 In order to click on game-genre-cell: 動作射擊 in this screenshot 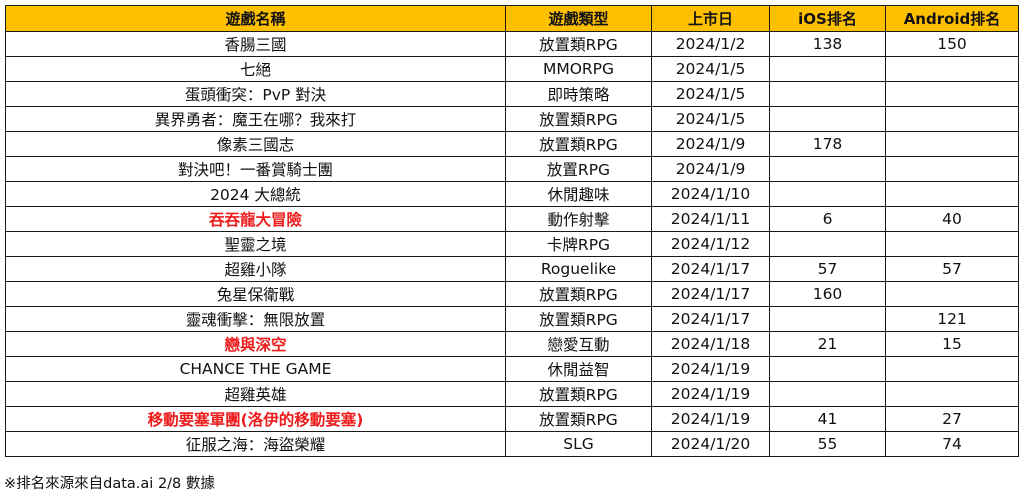, I will do `click(578, 219)`.